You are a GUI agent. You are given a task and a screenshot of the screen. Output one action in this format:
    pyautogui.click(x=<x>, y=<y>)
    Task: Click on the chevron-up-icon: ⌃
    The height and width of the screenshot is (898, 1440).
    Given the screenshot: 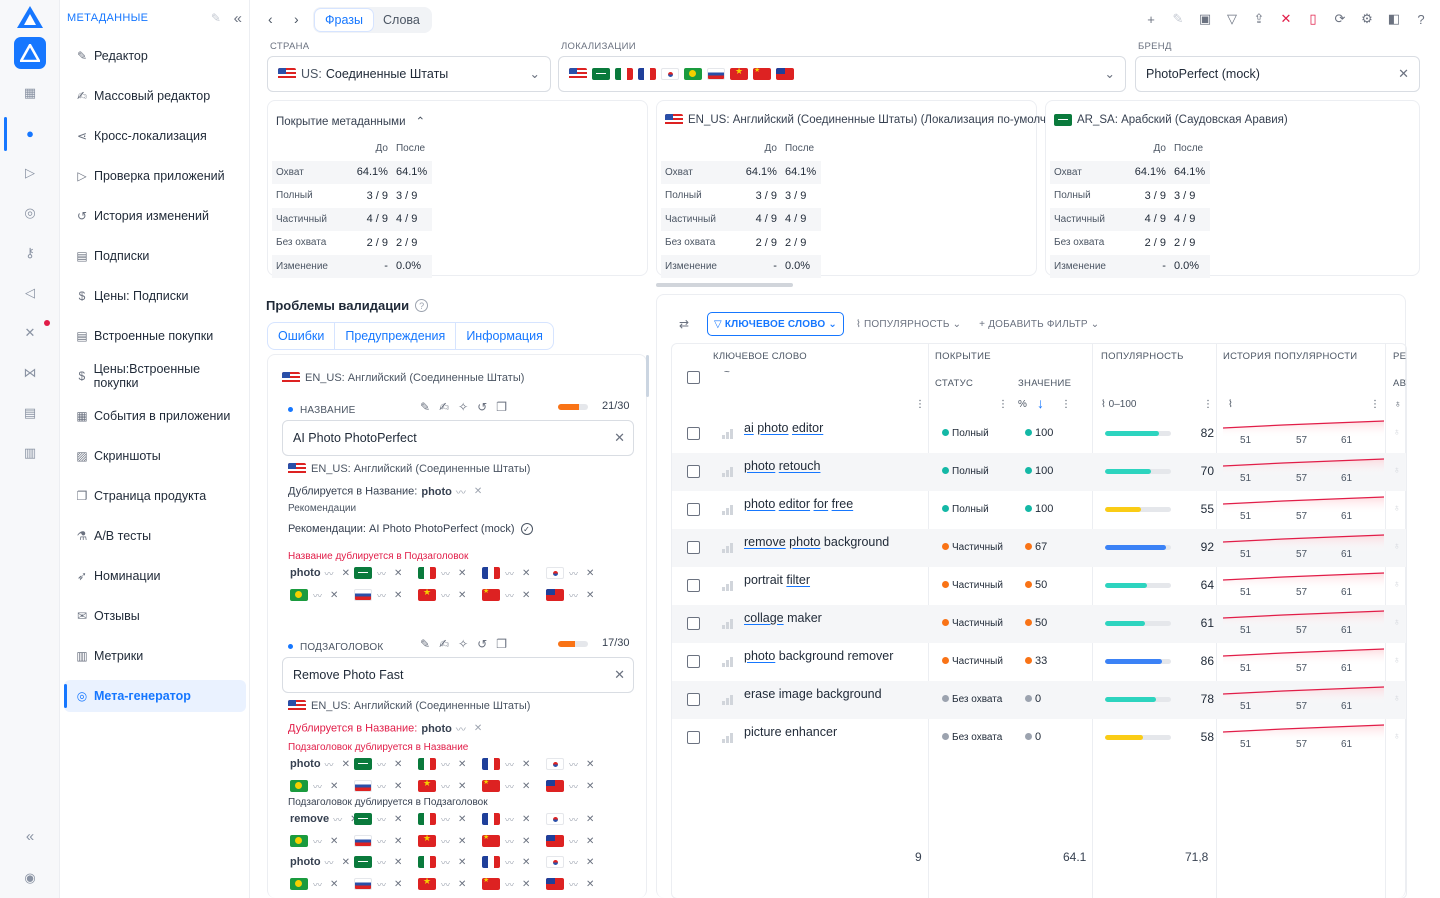 What is the action you would take?
    pyautogui.click(x=420, y=122)
    